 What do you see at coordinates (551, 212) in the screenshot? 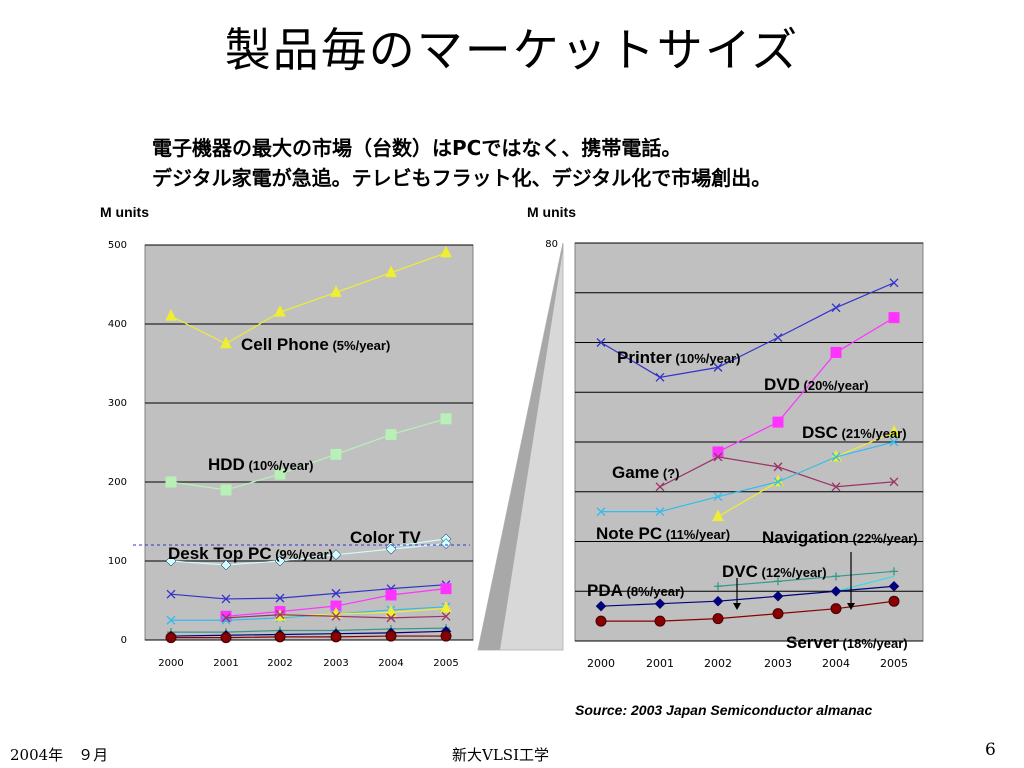
I see `right-y-axis-label: M units` at bounding box center [551, 212].